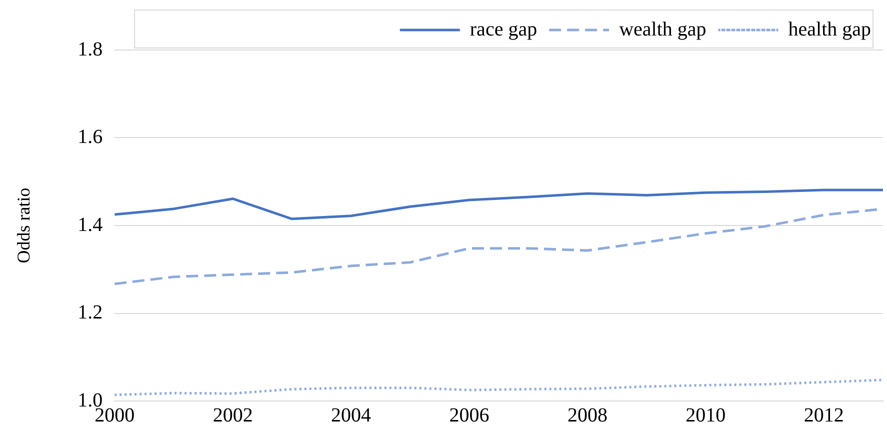 Image resolution: width=887 pixels, height=435 pixels. I want to click on x-tick-label: 2010, so click(706, 415).